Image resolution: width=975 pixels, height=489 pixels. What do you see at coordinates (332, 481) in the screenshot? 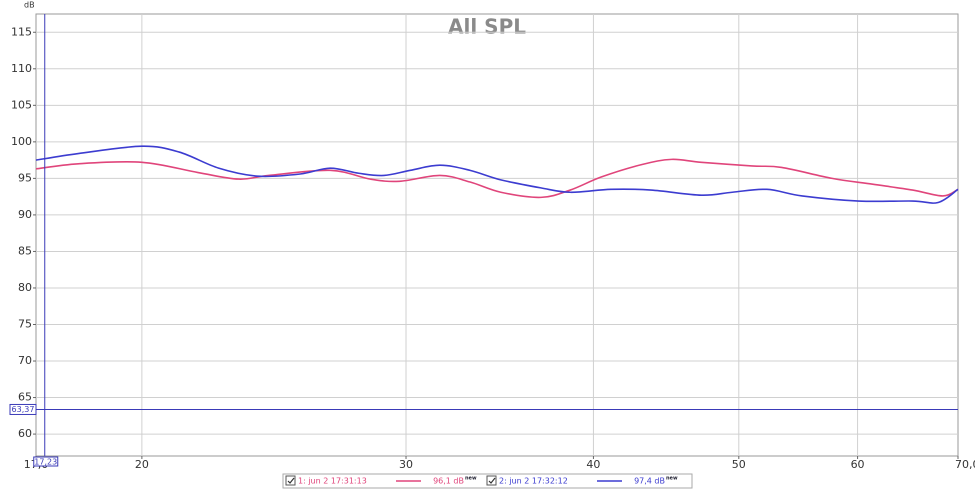
I see `legend-name: 1: jun 2 17:31:13` at bounding box center [332, 481].